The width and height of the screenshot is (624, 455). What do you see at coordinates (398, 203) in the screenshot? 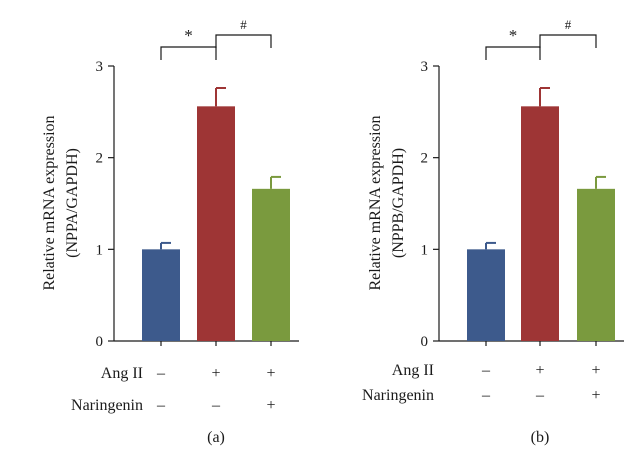
I see `y-axis-label: (NPPB/GAPDH)` at bounding box center [398, 203].